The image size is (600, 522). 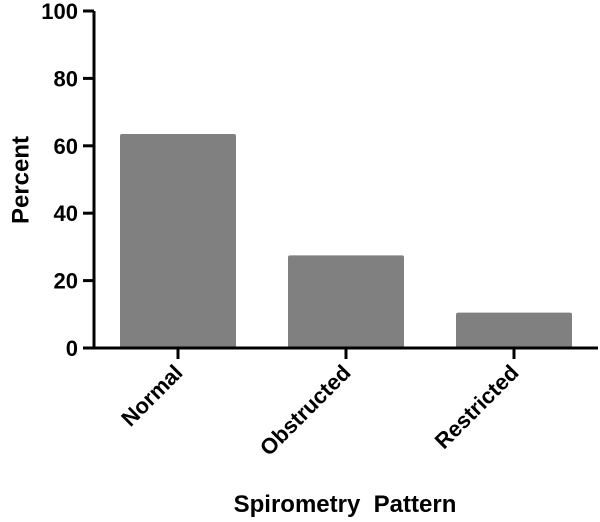 What do you see at coordinates (346, 301) in the screenshot?
I see `bar-obstructed` at bounding box center [346, 301].